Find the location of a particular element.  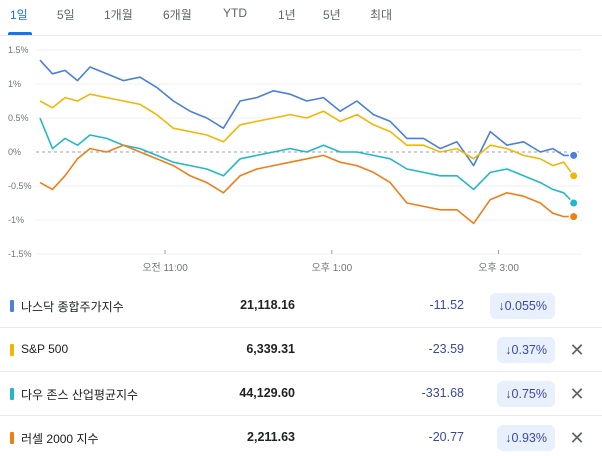

y-tick-label: 0% is located at coordinates (14, 152).